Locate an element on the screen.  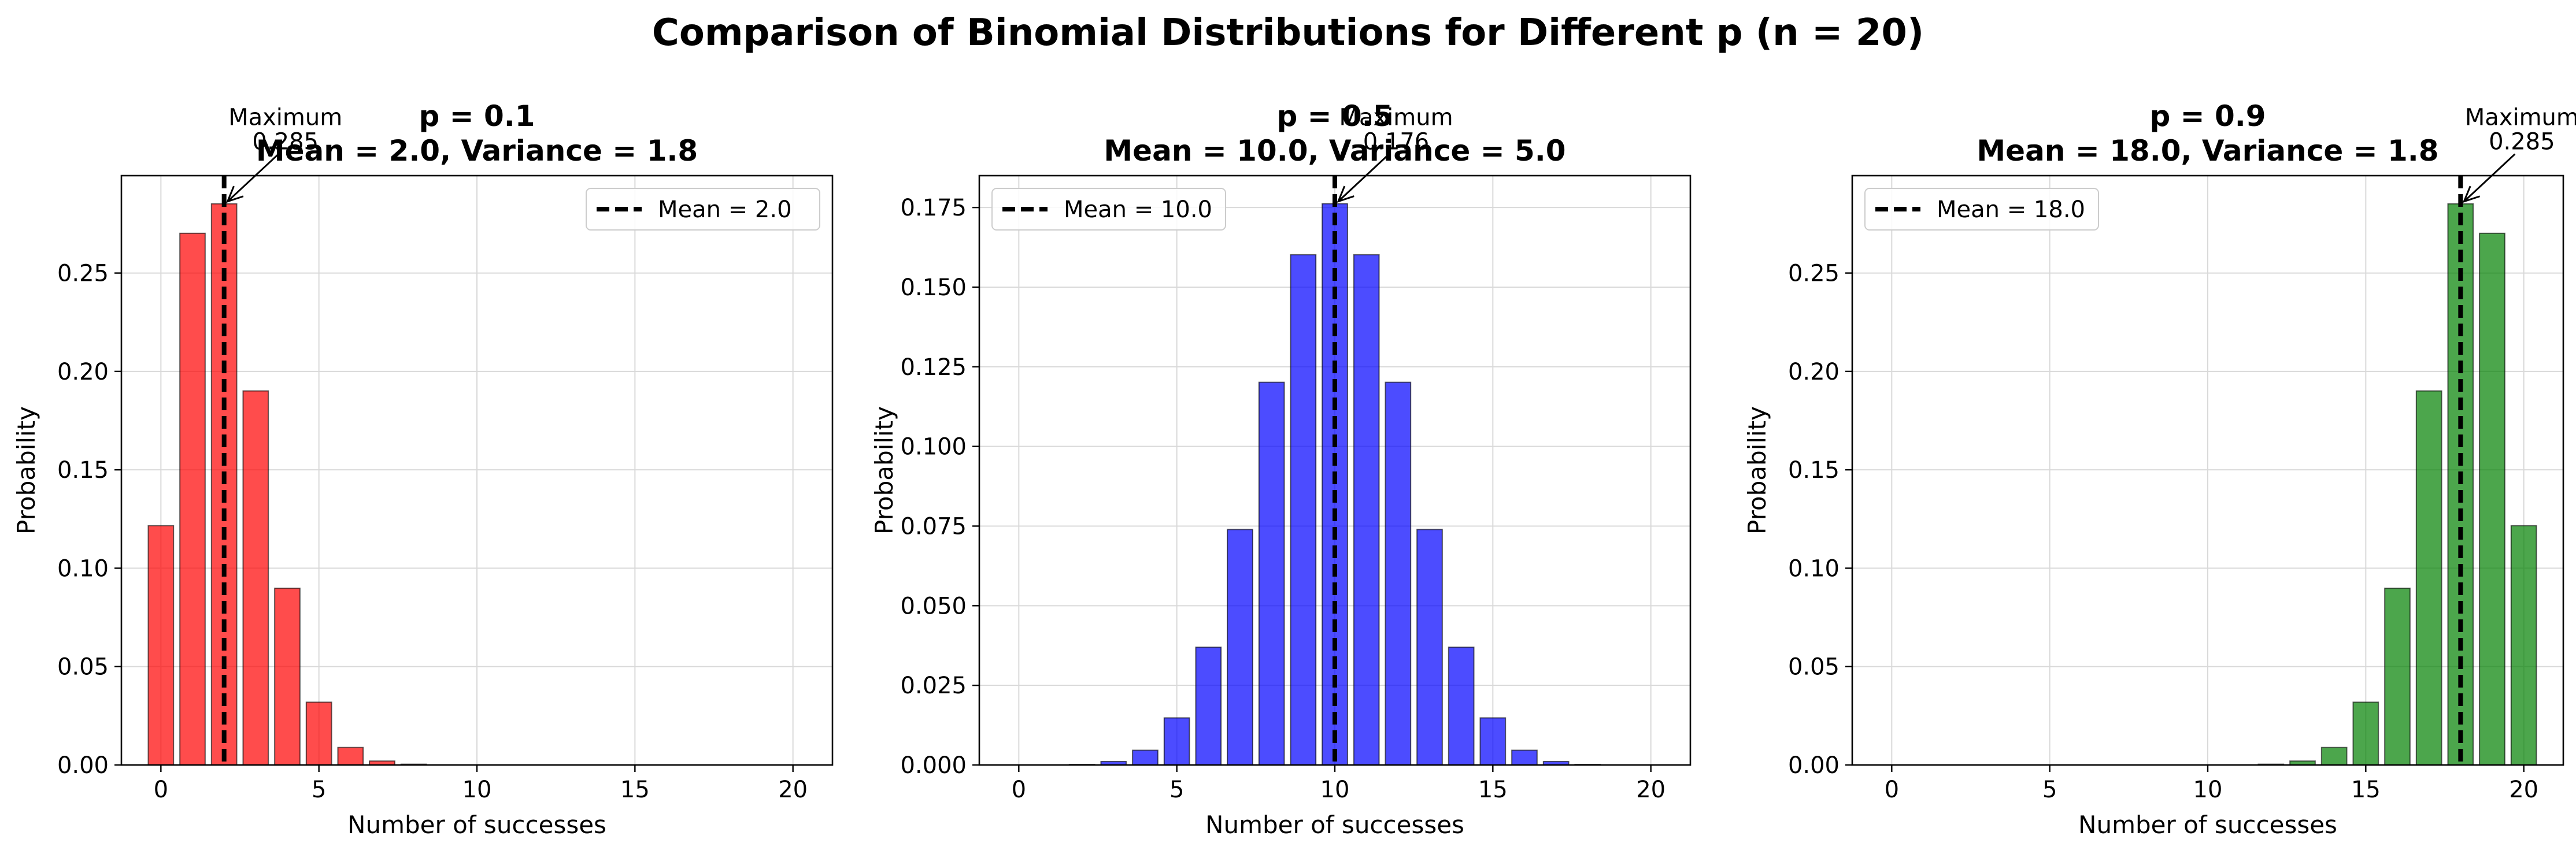
panel-title-line2: Mean = 18.0, Variance = 1.8 is located at coordinates (2207, 151).